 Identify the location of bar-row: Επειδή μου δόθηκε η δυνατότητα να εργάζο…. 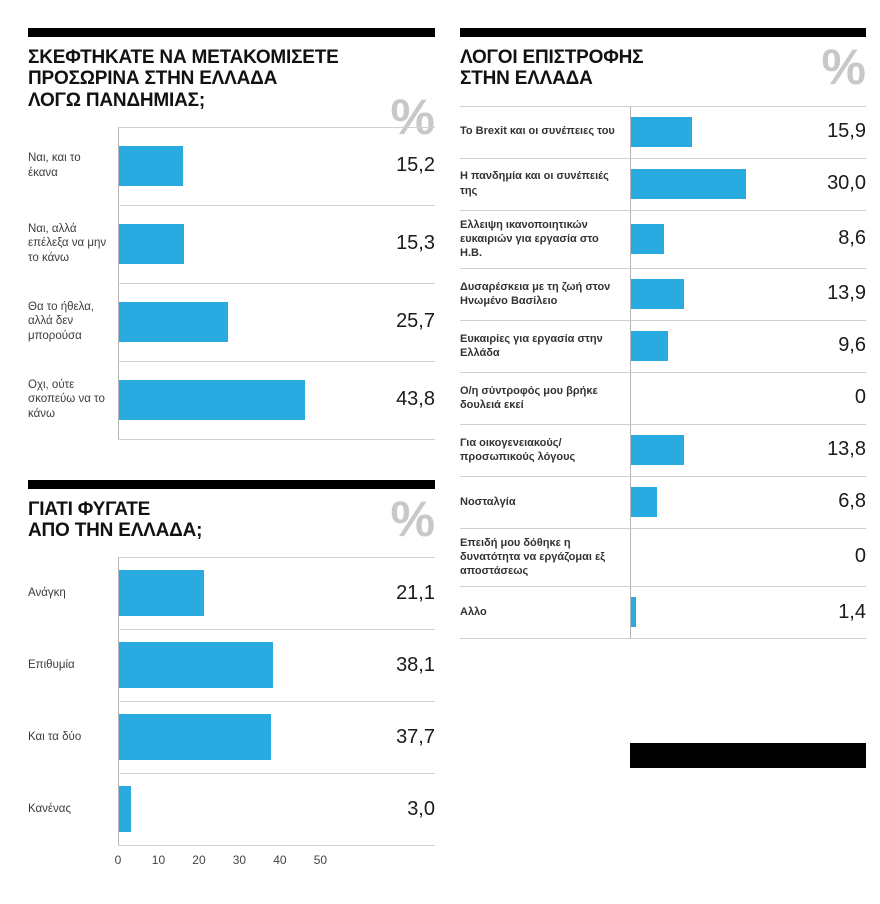
(663, 556).